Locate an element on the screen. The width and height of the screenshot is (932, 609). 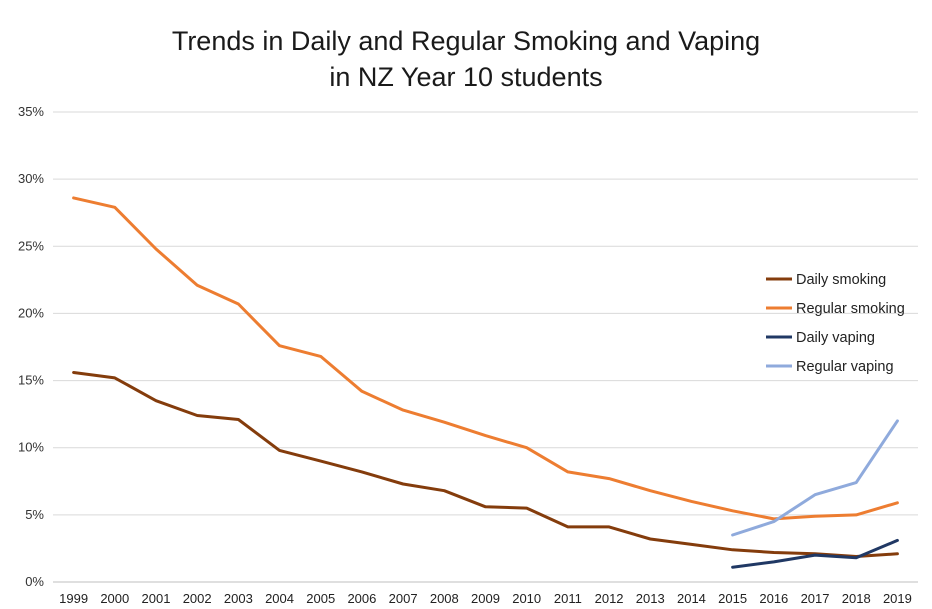
y-axis-tick-labels: 0% 5% 10% 15% 20% 25% 30% 35% is located at coordinates (31, 346).